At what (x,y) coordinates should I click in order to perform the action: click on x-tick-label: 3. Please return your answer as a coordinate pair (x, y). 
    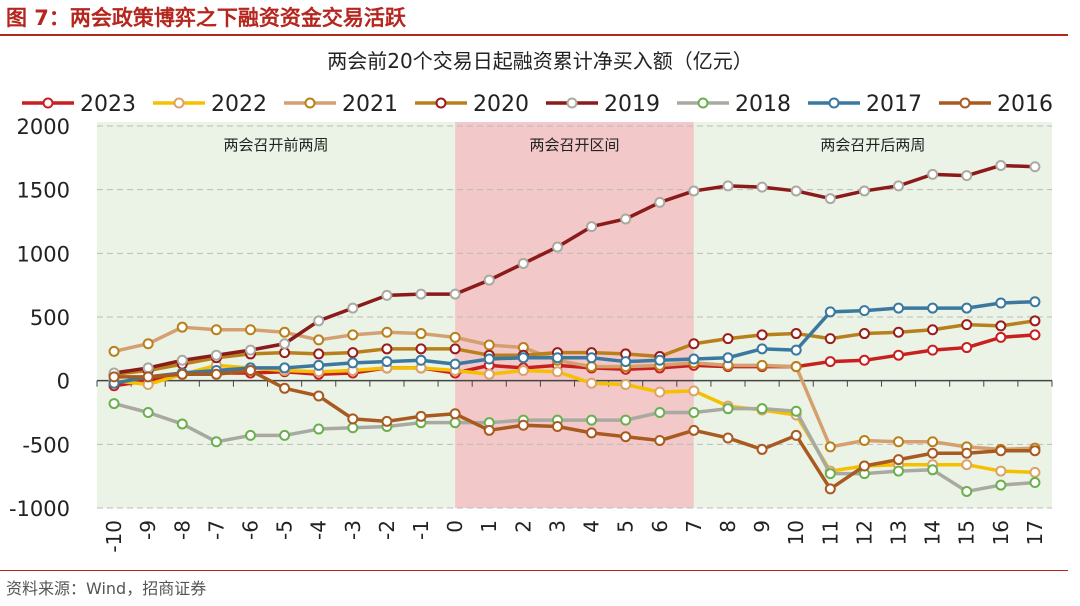
    Looking at the image, I should click on (557, 526).